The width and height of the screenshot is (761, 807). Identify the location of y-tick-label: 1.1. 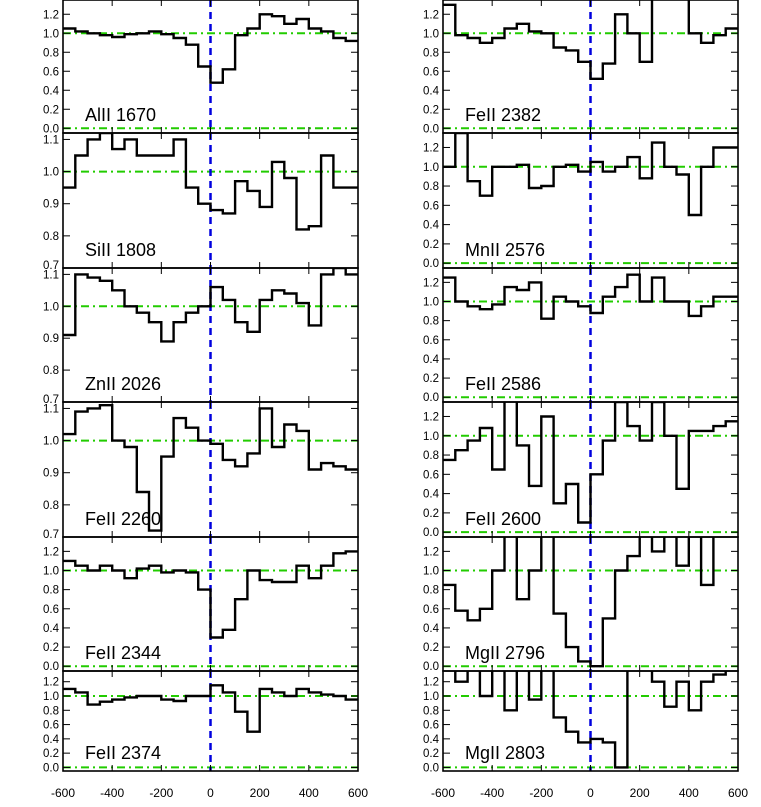
(51, 409).